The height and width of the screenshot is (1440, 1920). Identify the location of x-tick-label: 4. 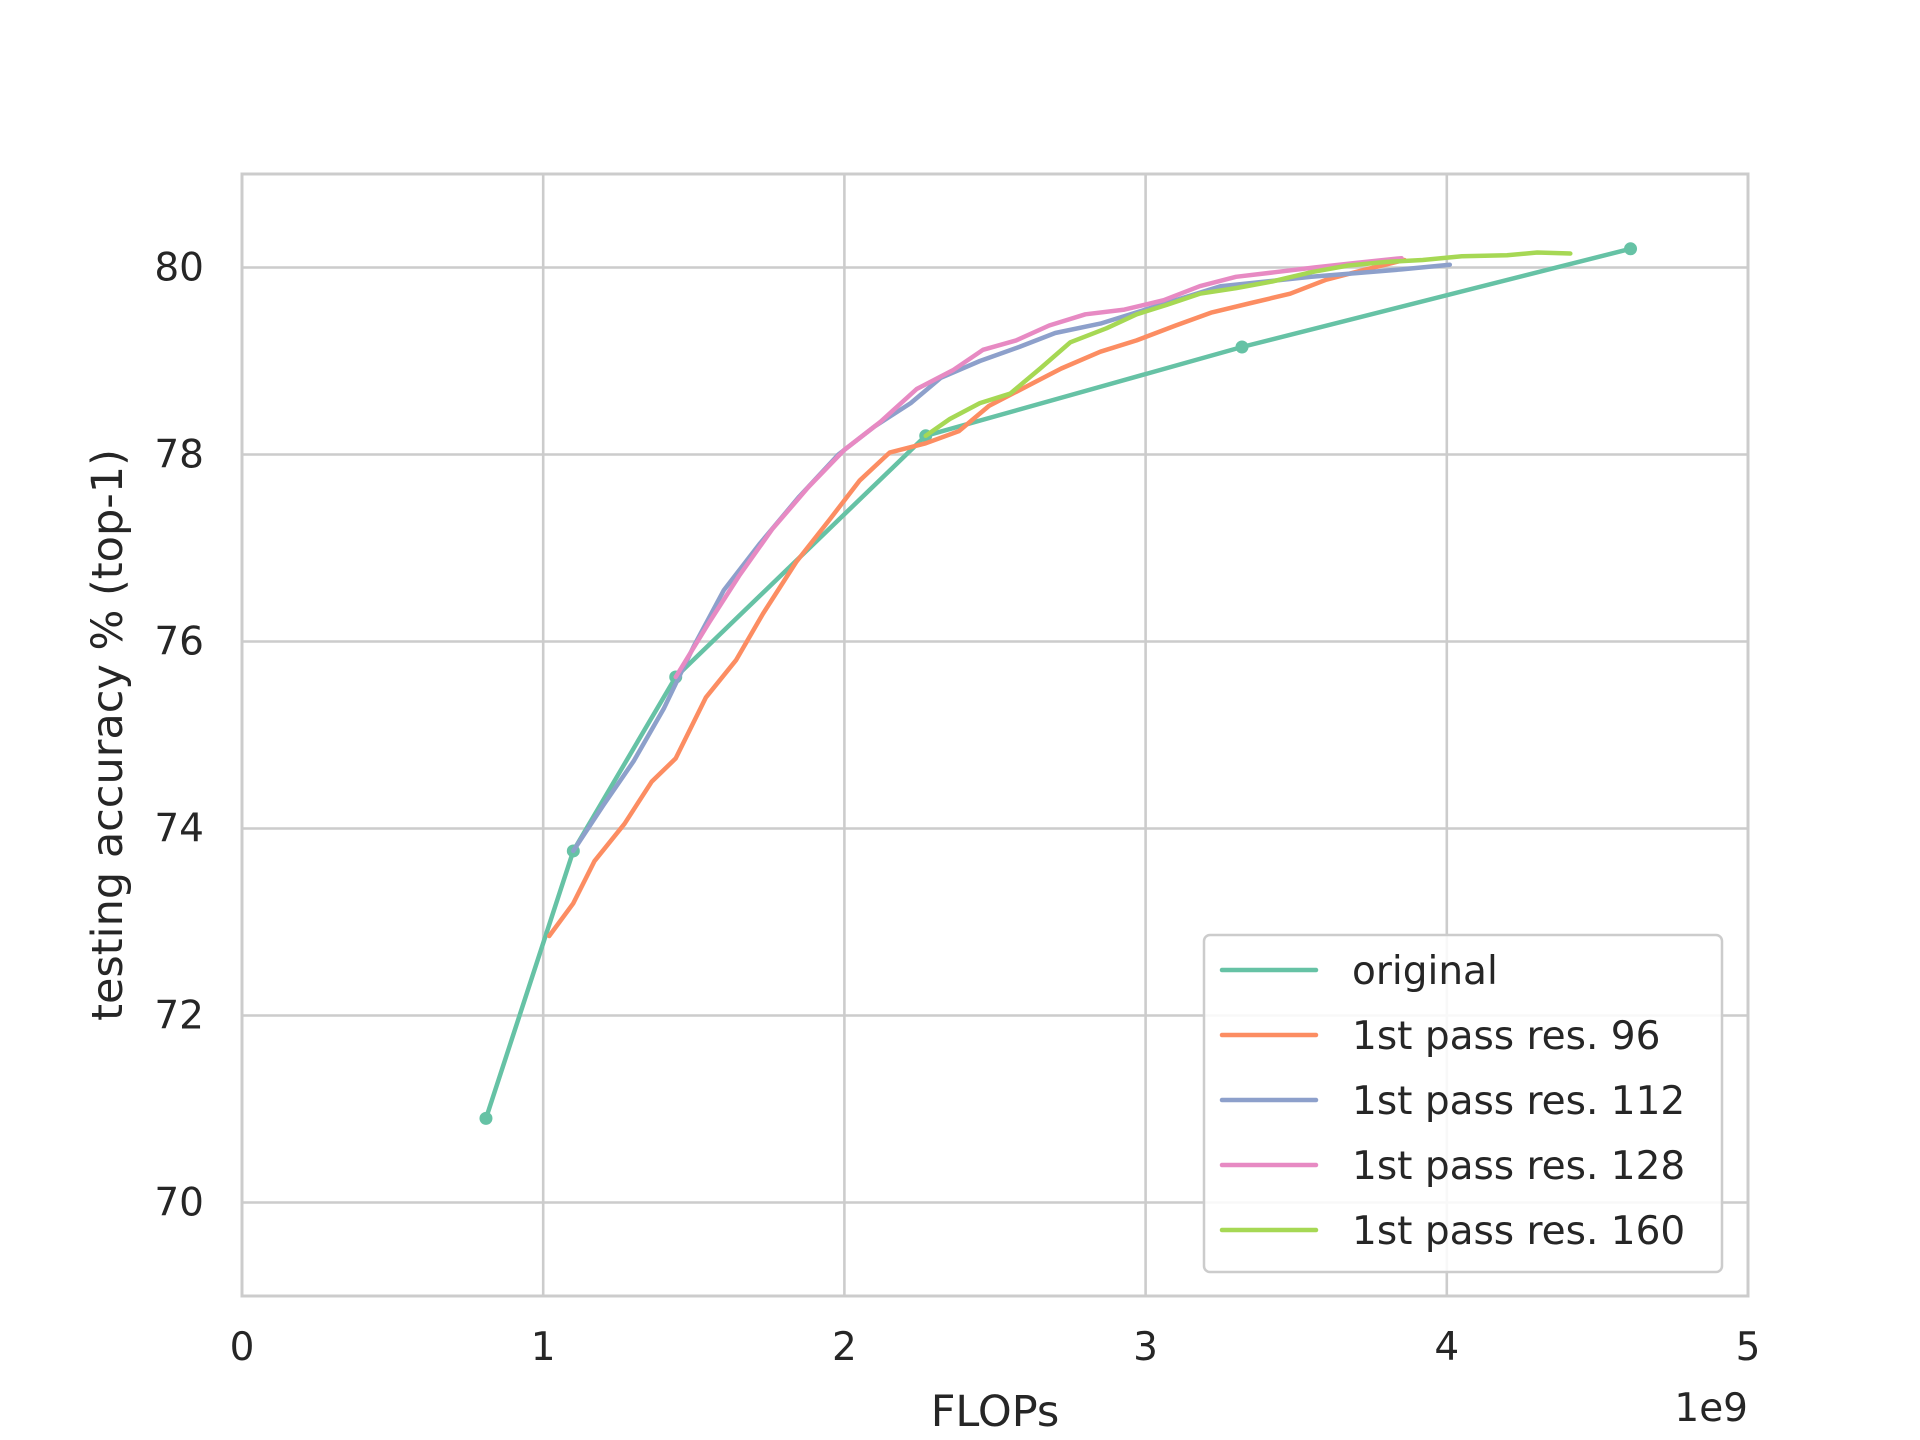
(1446, 1347).